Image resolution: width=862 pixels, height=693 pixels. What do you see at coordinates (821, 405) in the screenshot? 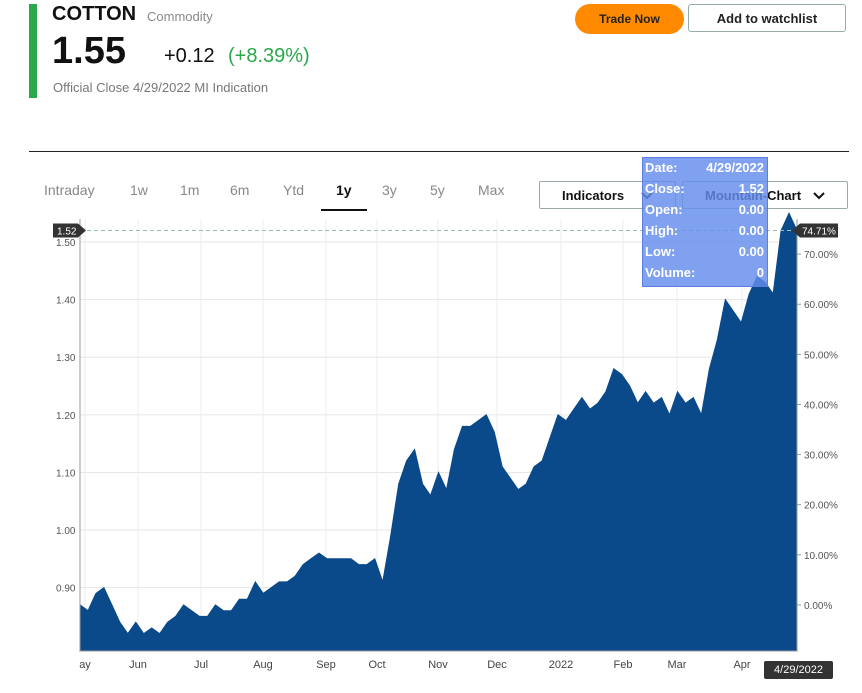
I see `y-right-tick-label: 40.00%` at bounding box center [821, 405].